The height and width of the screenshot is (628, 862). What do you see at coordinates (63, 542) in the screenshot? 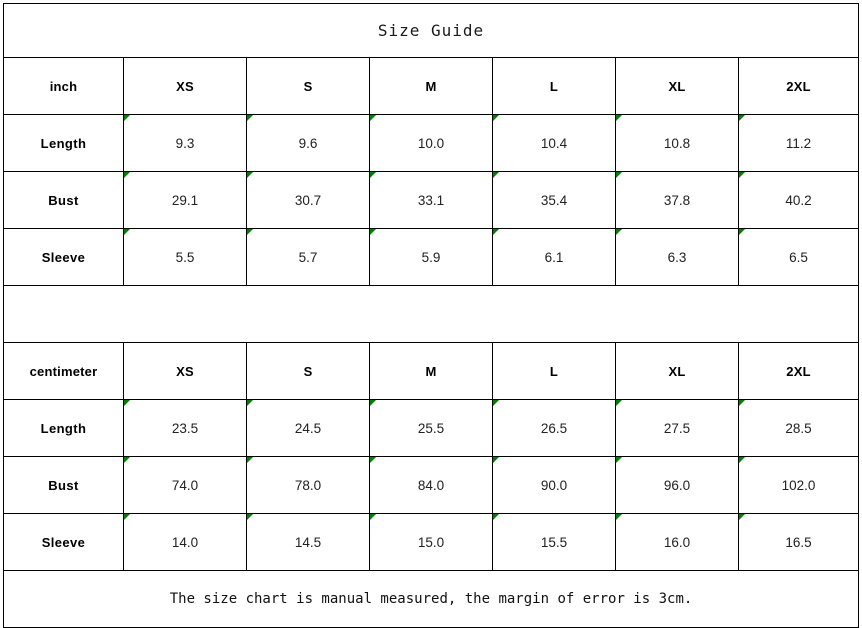
I see `measure-label-cm-sleeve: Sleeve` at bounding box center [63, 542].